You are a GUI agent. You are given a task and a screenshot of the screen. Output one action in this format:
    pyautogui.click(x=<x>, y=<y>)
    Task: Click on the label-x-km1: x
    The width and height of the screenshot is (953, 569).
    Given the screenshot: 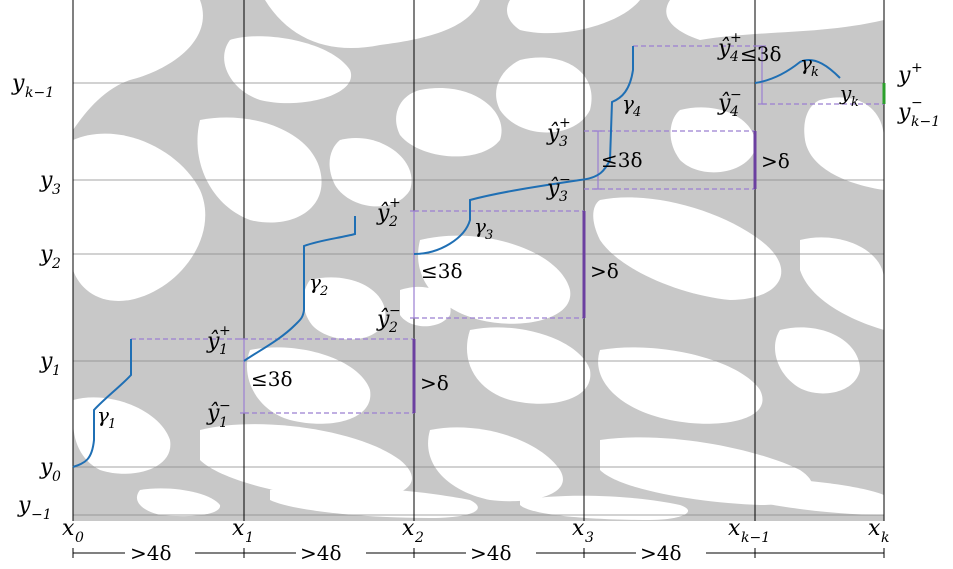 What is the action you would take?
    pyautogui.click(x=734, y=528)
    